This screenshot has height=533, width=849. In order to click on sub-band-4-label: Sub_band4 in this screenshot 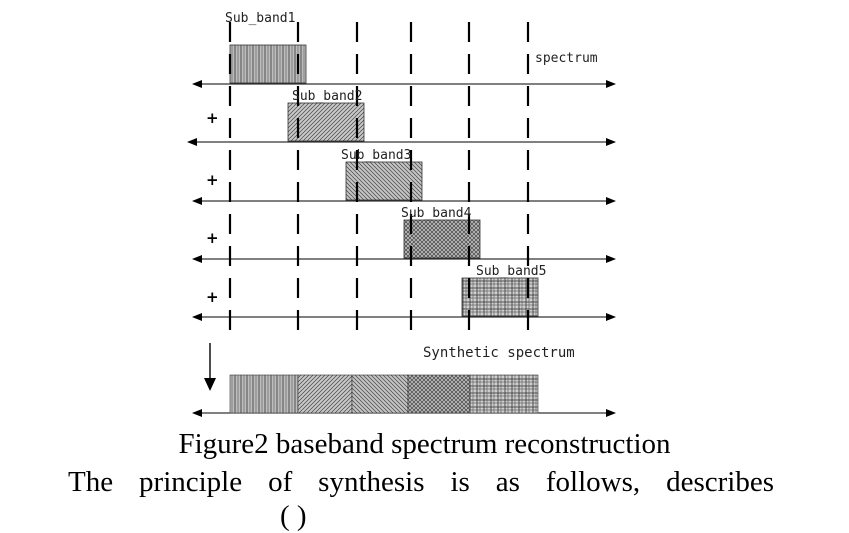, I will do `click(436, 213)`.